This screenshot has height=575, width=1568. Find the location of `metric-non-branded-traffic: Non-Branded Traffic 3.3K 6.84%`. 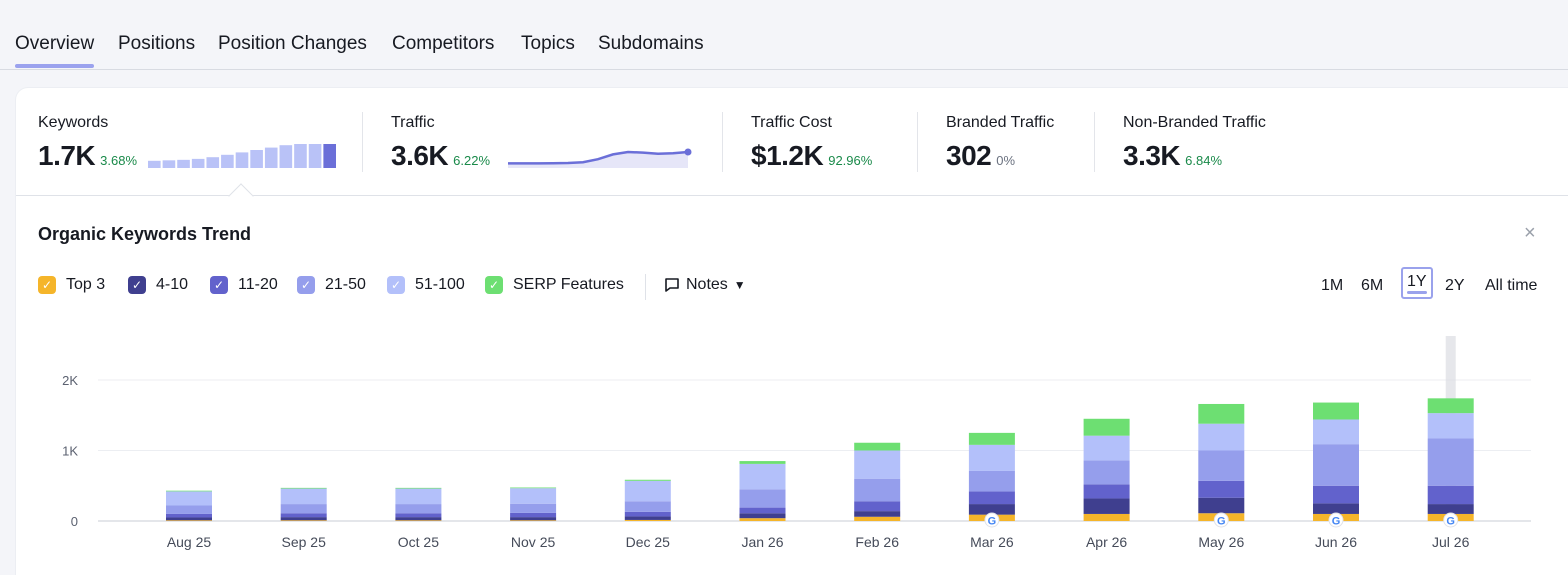

metric-non-branded-traffic: Non-Branded Traffic 3.3K 6.84% is located at coordinates (1194, 143).